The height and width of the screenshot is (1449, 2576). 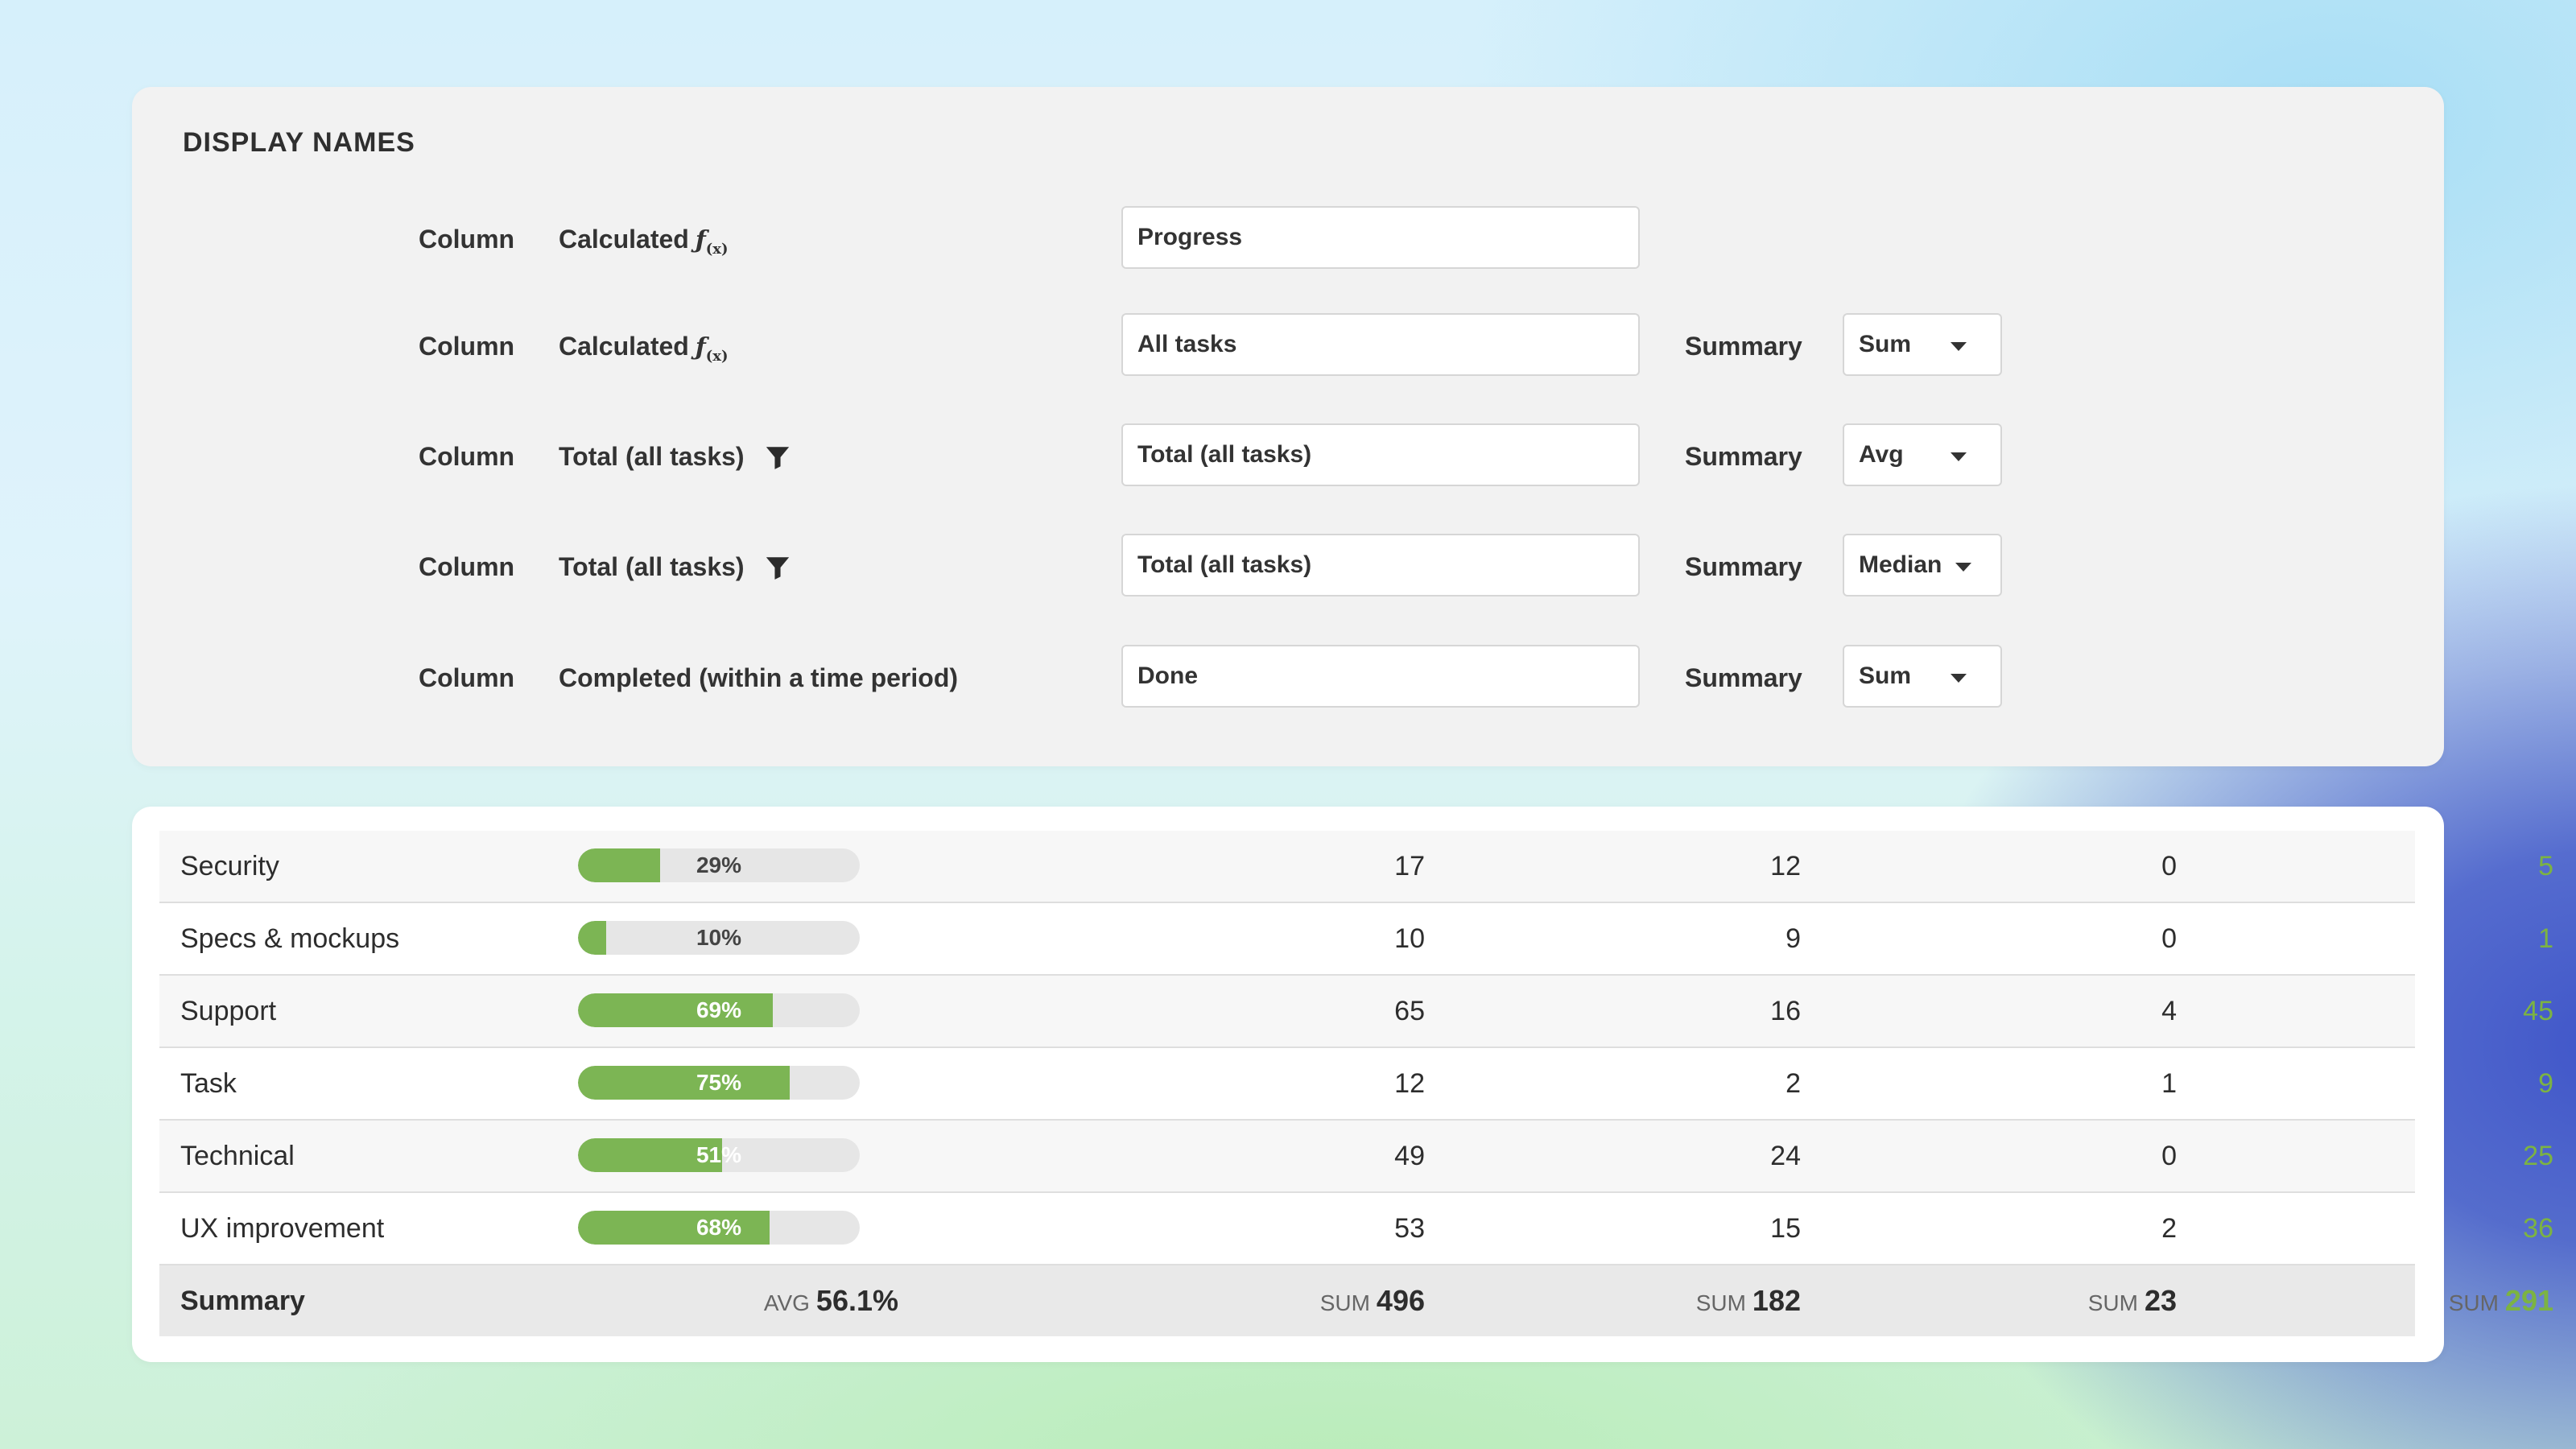 I want to click on cell-col3: 2, so click(x=2169, y=1228).